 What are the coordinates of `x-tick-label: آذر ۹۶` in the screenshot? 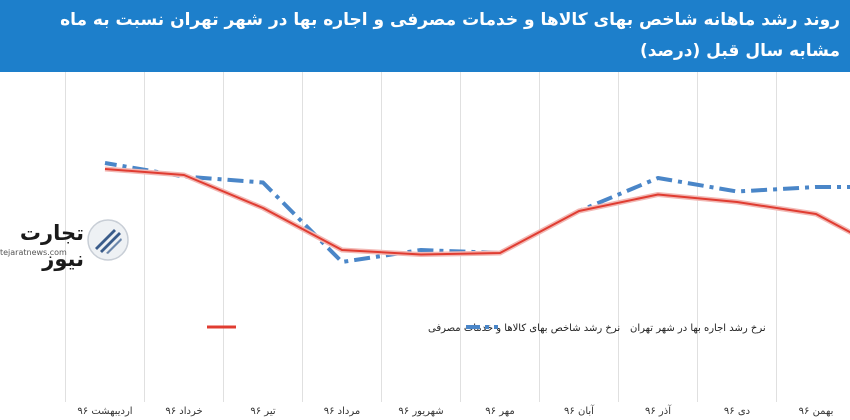 It's located at (658, 410).